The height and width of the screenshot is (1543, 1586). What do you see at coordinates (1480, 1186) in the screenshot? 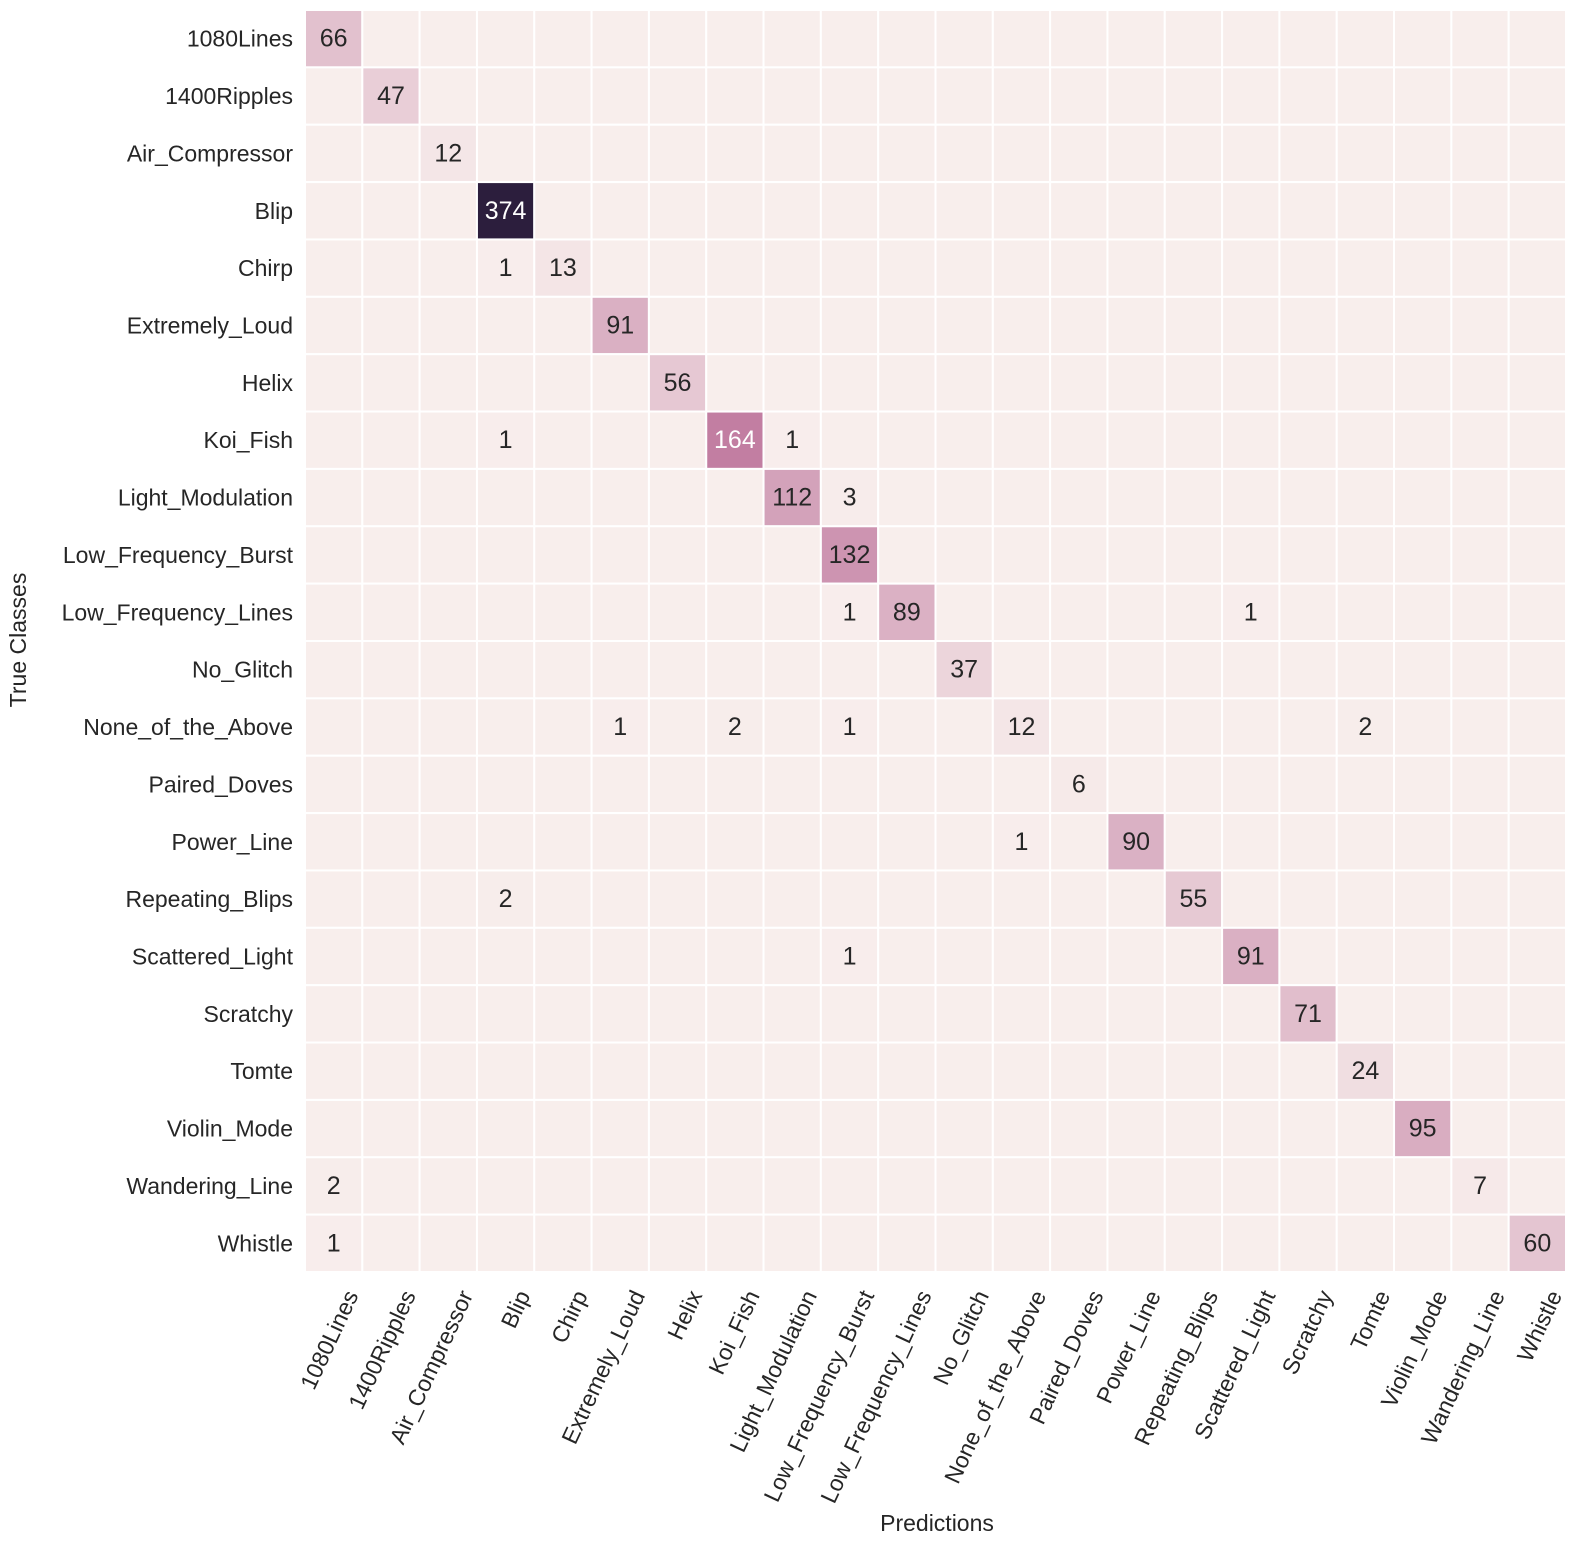
I see `cell-value-label: 7` at bounding box center [1480, 1186].